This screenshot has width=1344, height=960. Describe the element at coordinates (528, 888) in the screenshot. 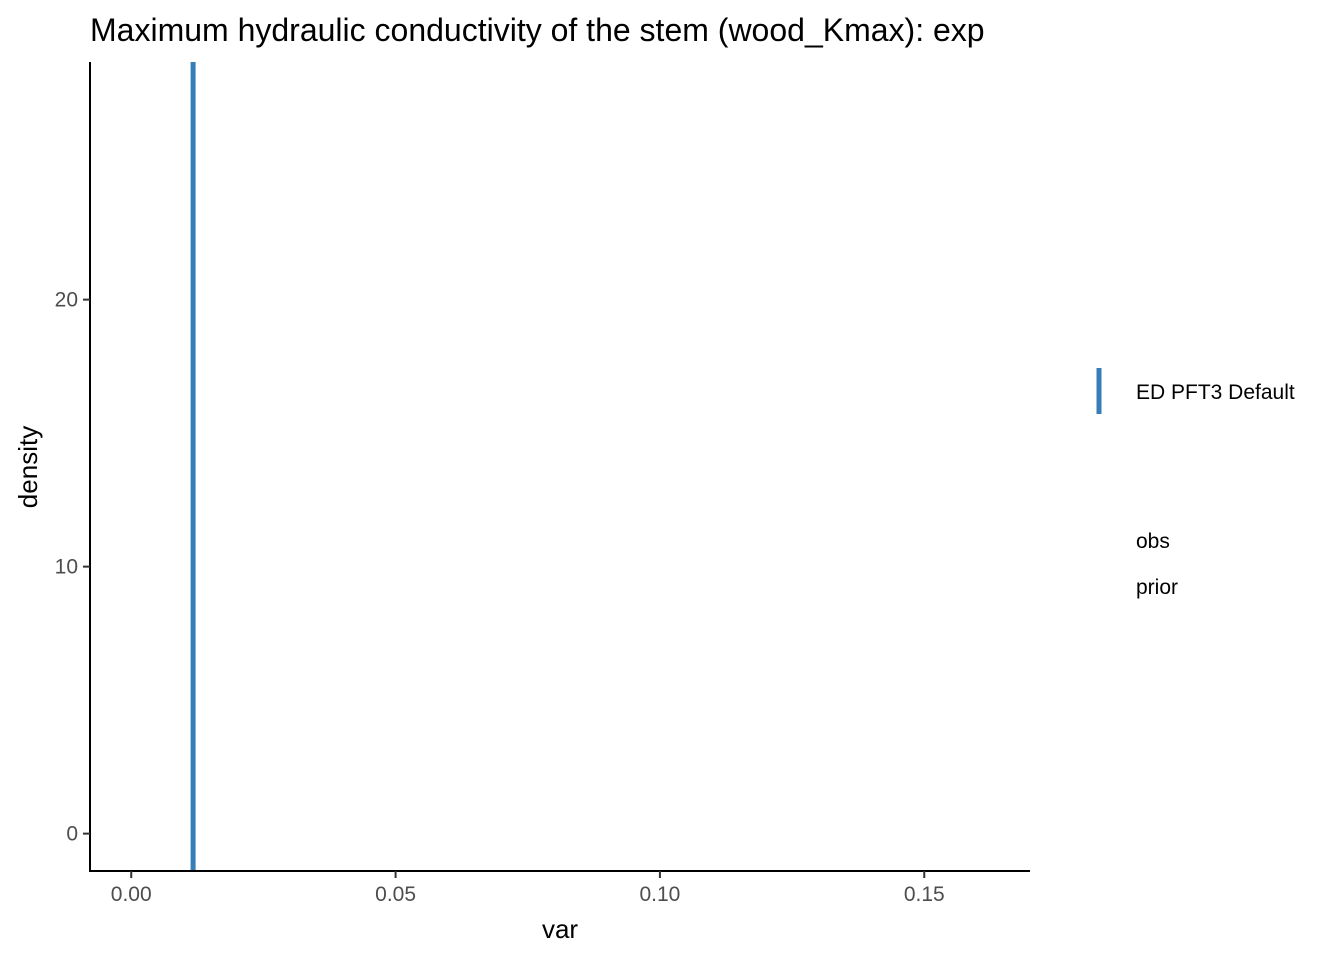

I see `x-axis-ticks: 0.00 0.05 0.10 0.15` at that location.